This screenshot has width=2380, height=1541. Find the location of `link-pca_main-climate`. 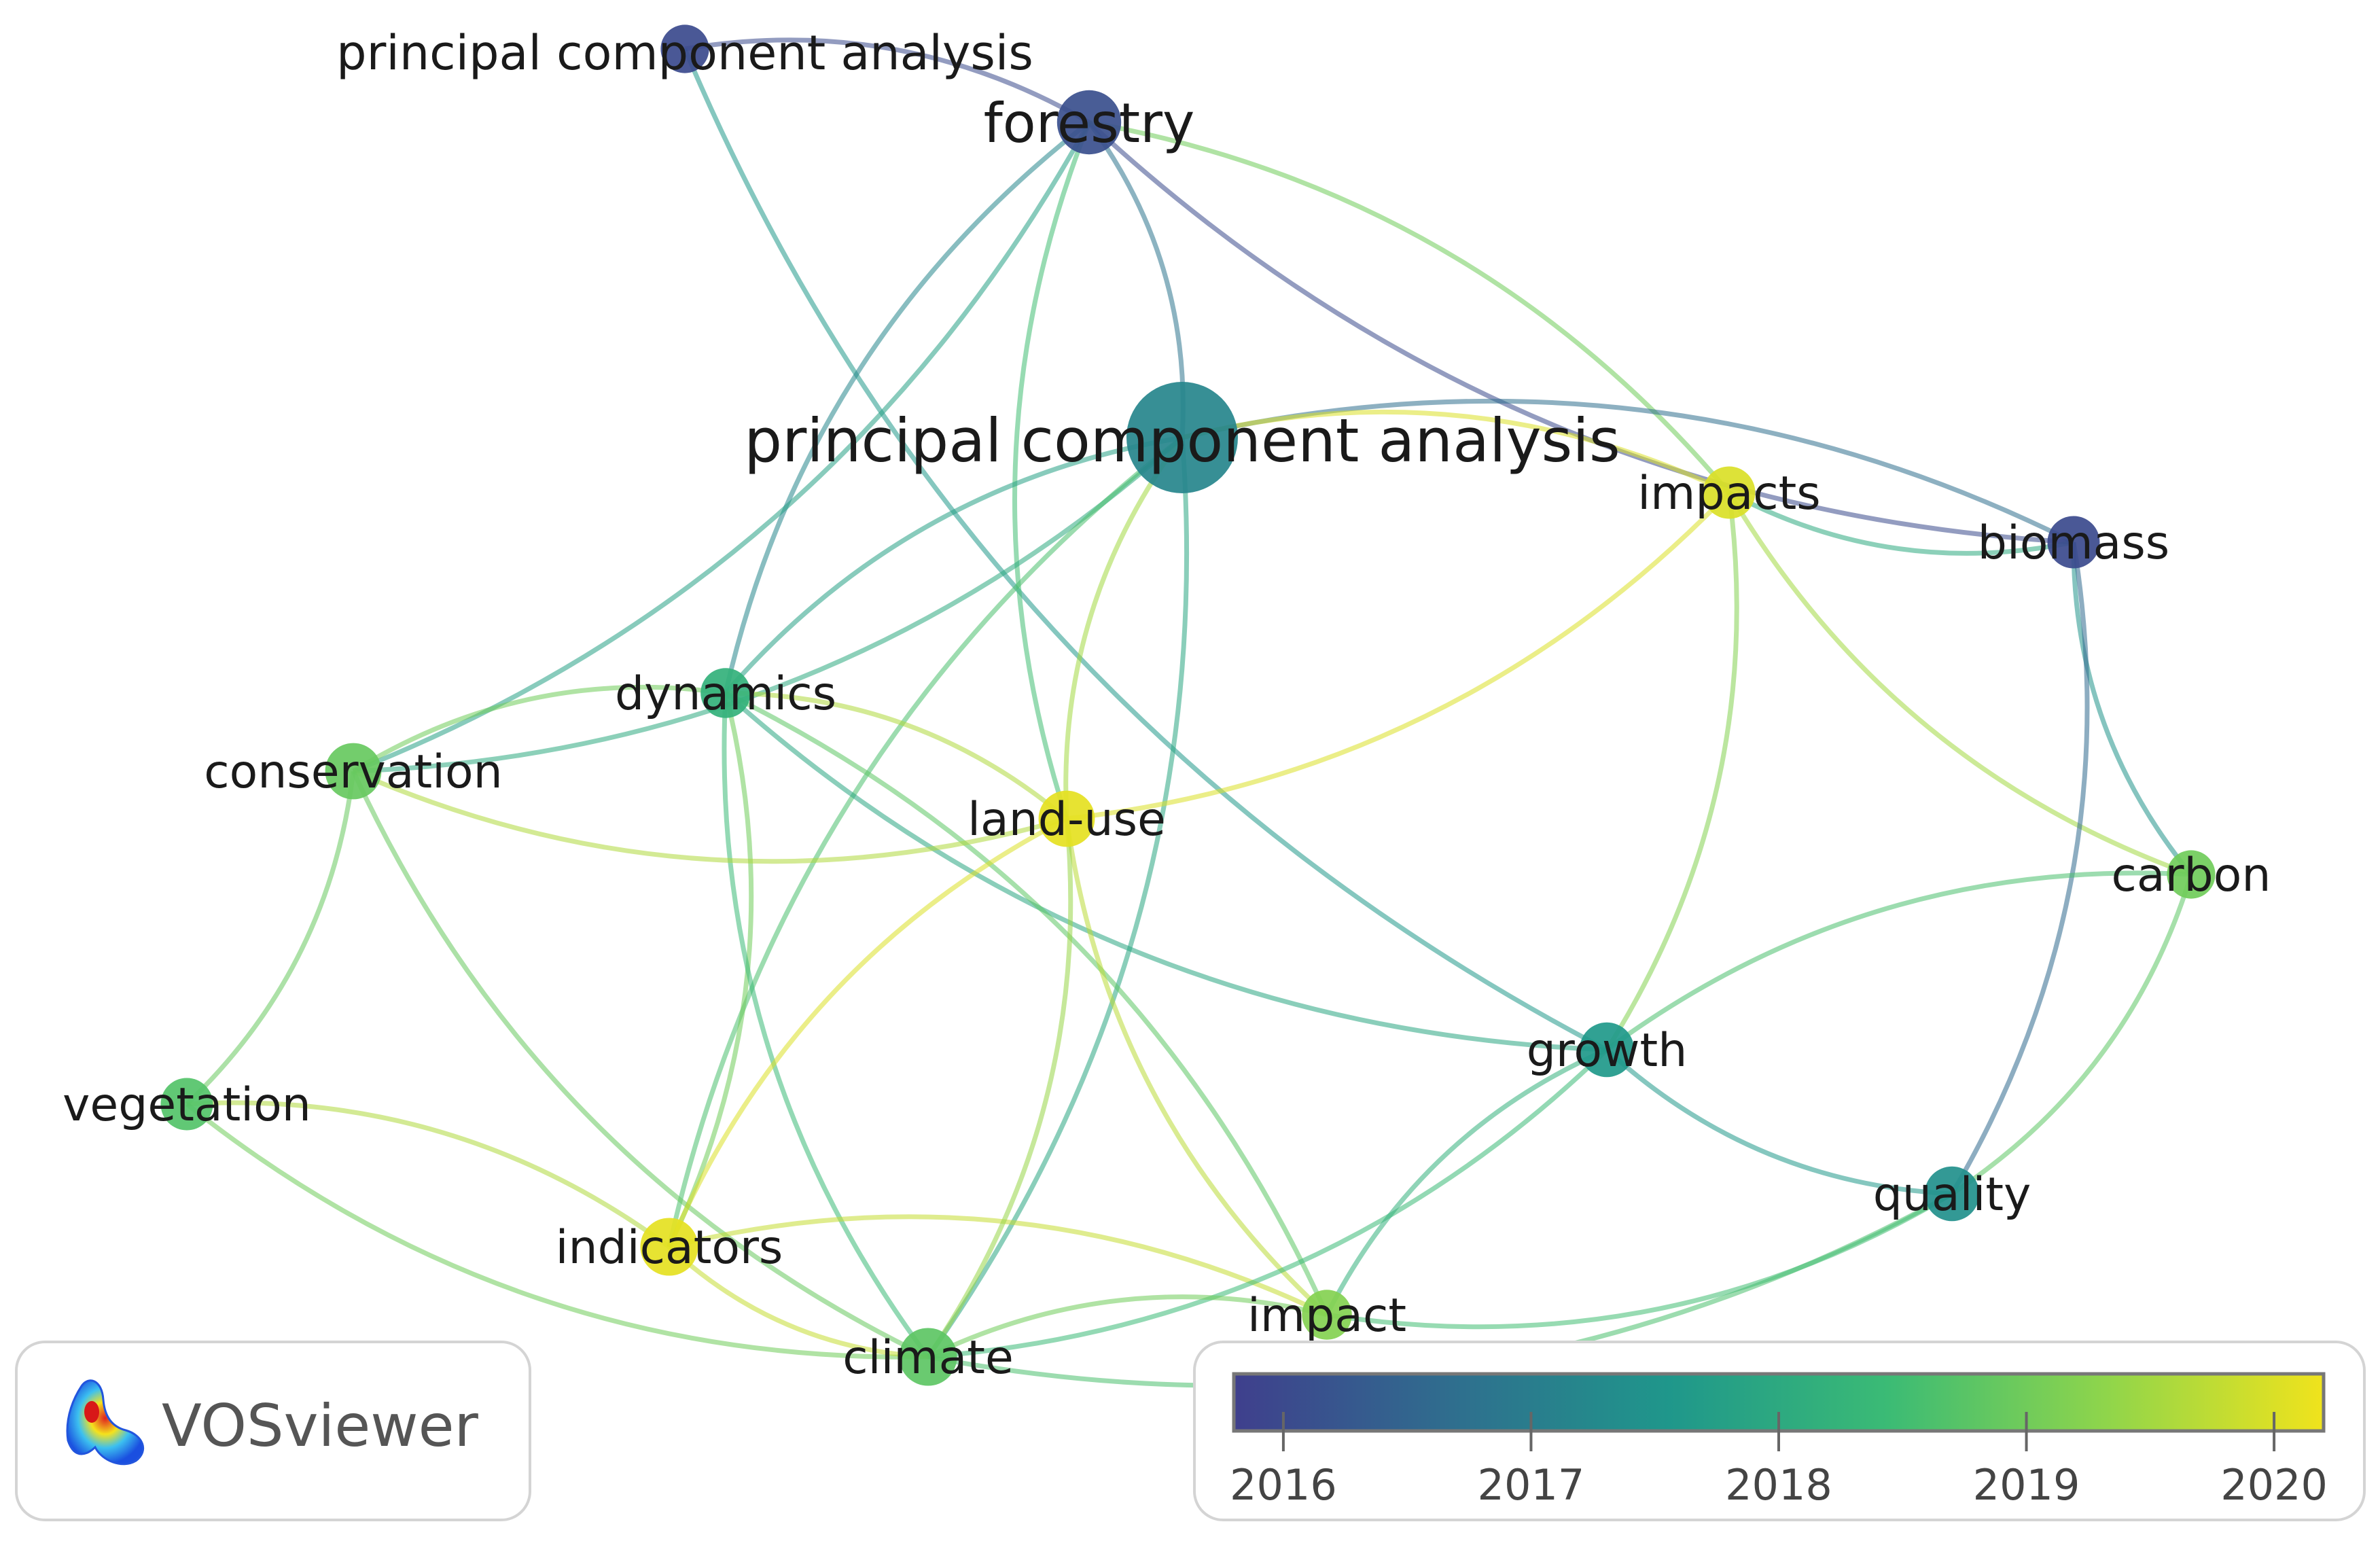

link-pca_main-climate is located at coordinates (1058, 898).